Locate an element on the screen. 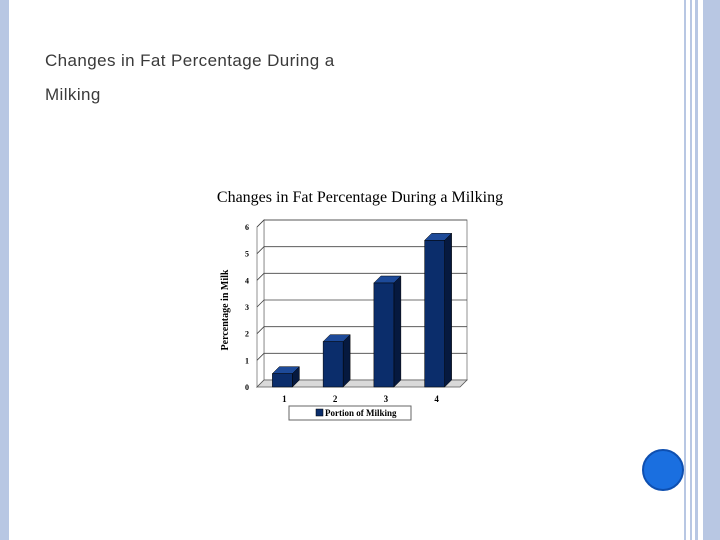 The image size is (720, 540). x-tick-label: 2 is located at coordinates (335, 399).